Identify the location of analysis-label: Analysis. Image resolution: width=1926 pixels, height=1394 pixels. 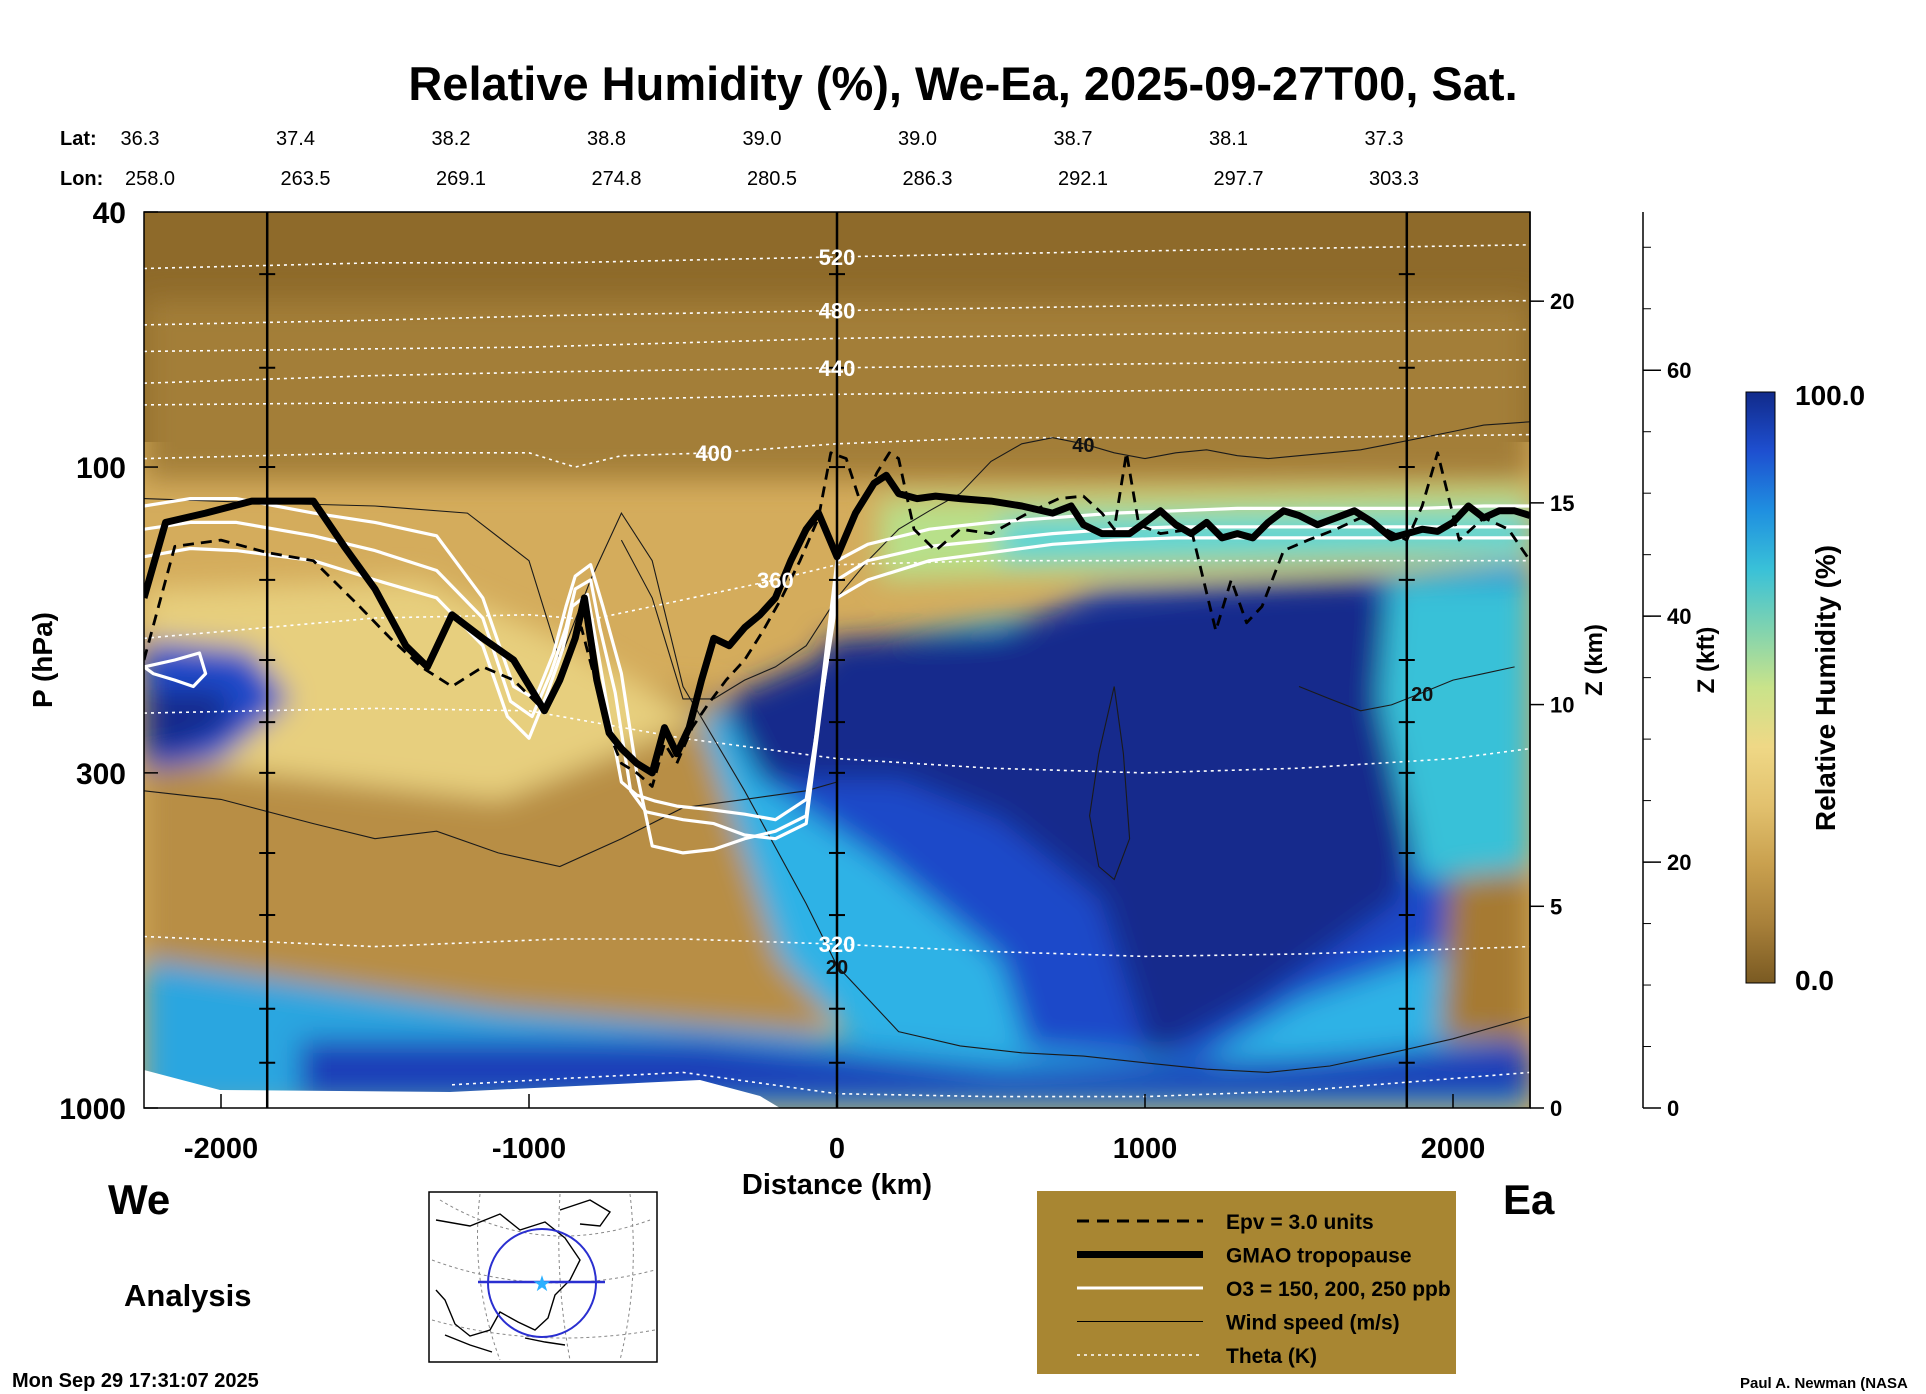
(188, 1295).